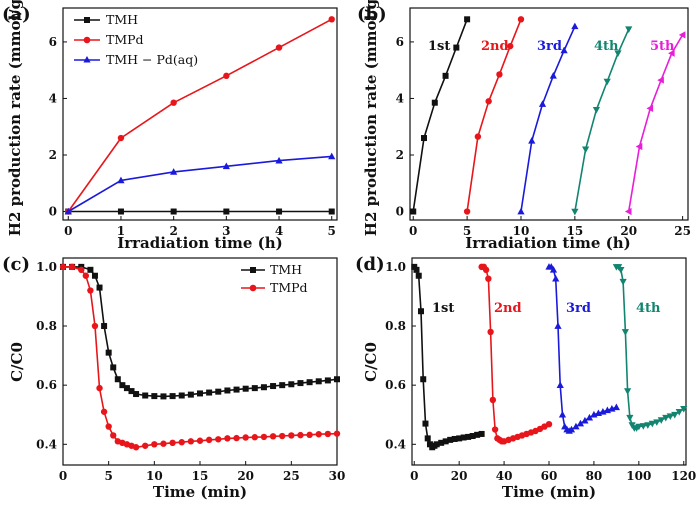  Describe the element at coordinates (662, 46) in the screenshot. I see `annotation-5th: 5th` at that location.